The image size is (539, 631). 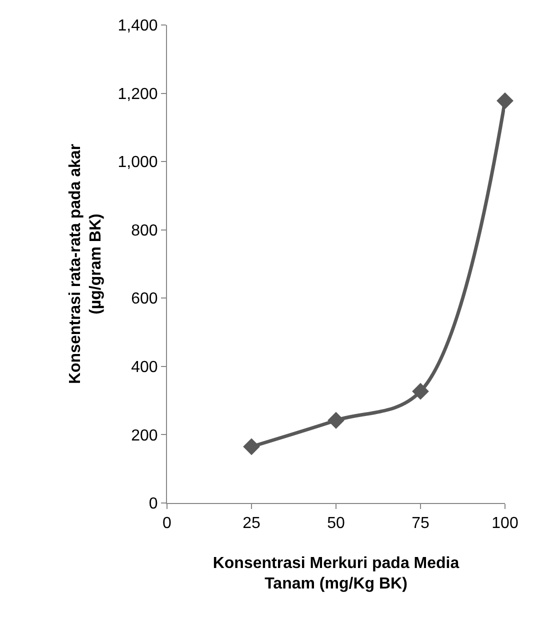 What do you see at coordinates (138, 163) in the screenshot?
I see `y-tick-label: 1,000` at bounding box center [138, 163].